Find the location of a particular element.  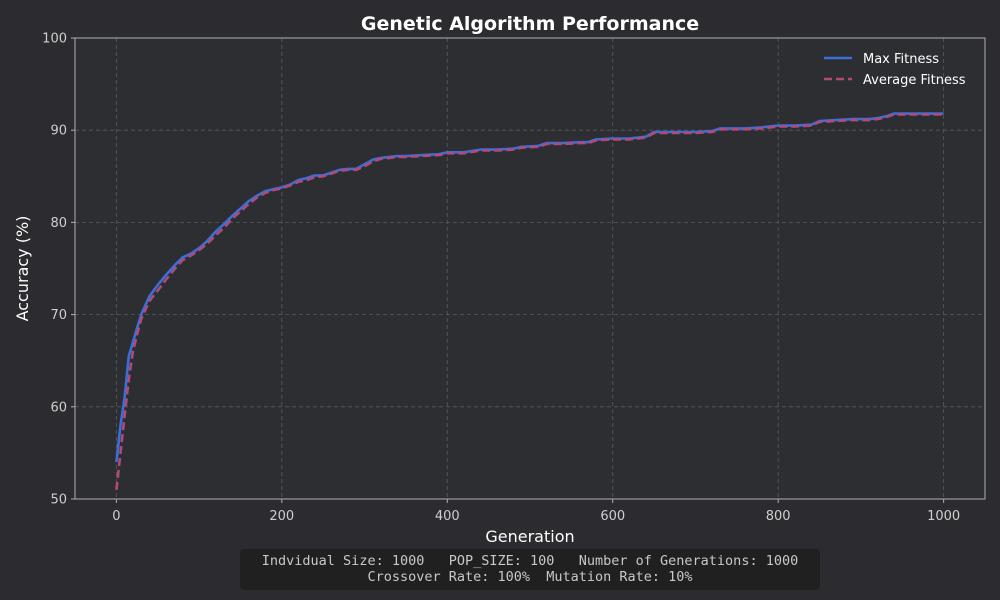

parameters-line-2: Crossover Rate: 100% Mutation Rate: 10% is located at coordinates (530, 577).